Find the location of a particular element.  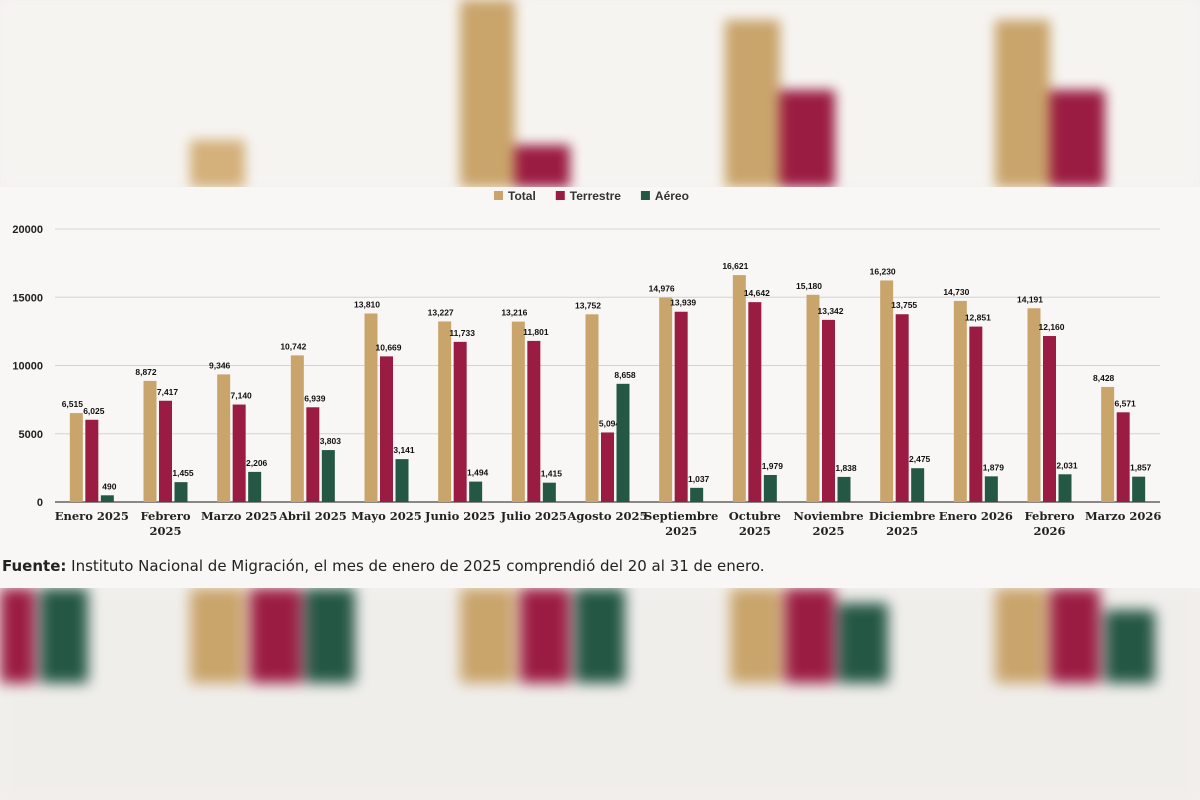

data-label: 11,801 is located at coordinates (536, 332).